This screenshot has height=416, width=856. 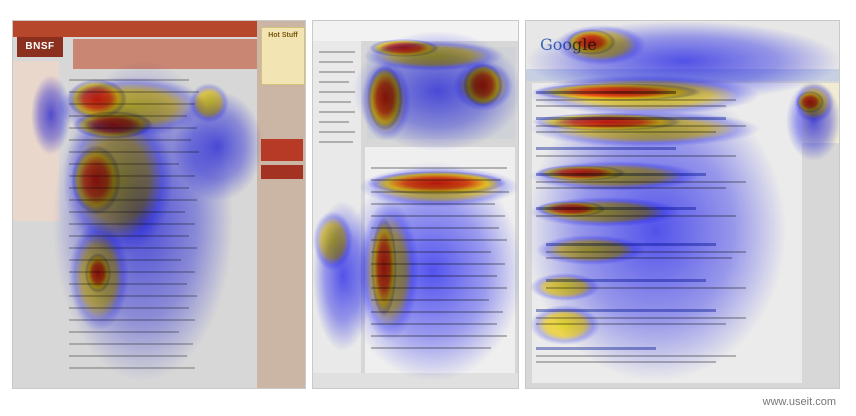 What do you see at coordinates (40, 47) in the screenshot?
I see `site-logo: BNSF` at bounding box center [40, 47].